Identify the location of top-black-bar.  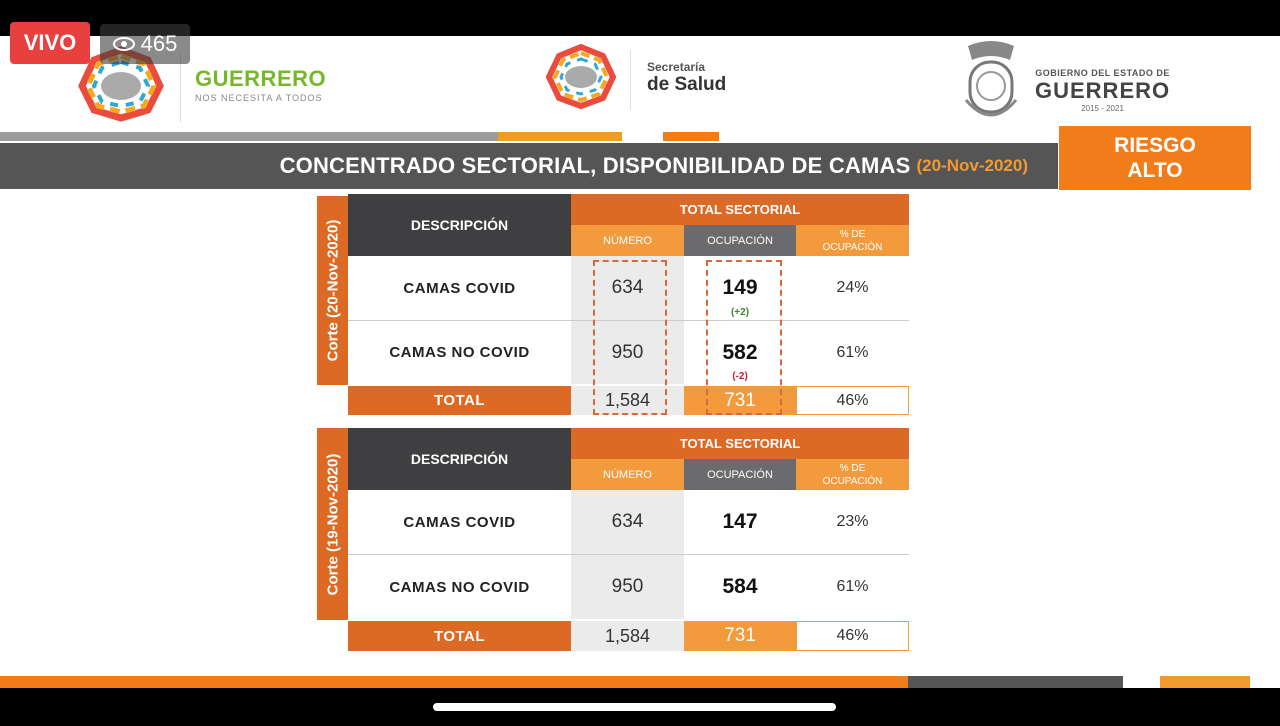
(640, 18).